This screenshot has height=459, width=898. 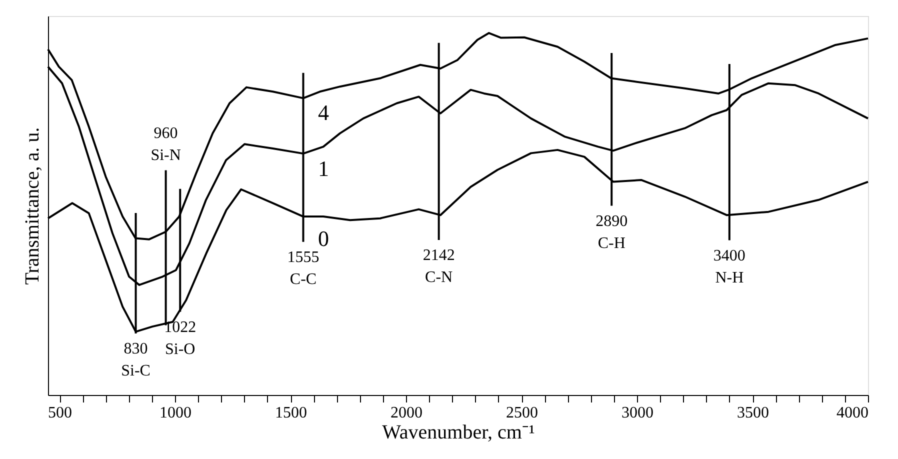 What do you see at coordinates (324, 168) in the screenshot?
I see `series-label: 1` at bounding box center [324, 168].